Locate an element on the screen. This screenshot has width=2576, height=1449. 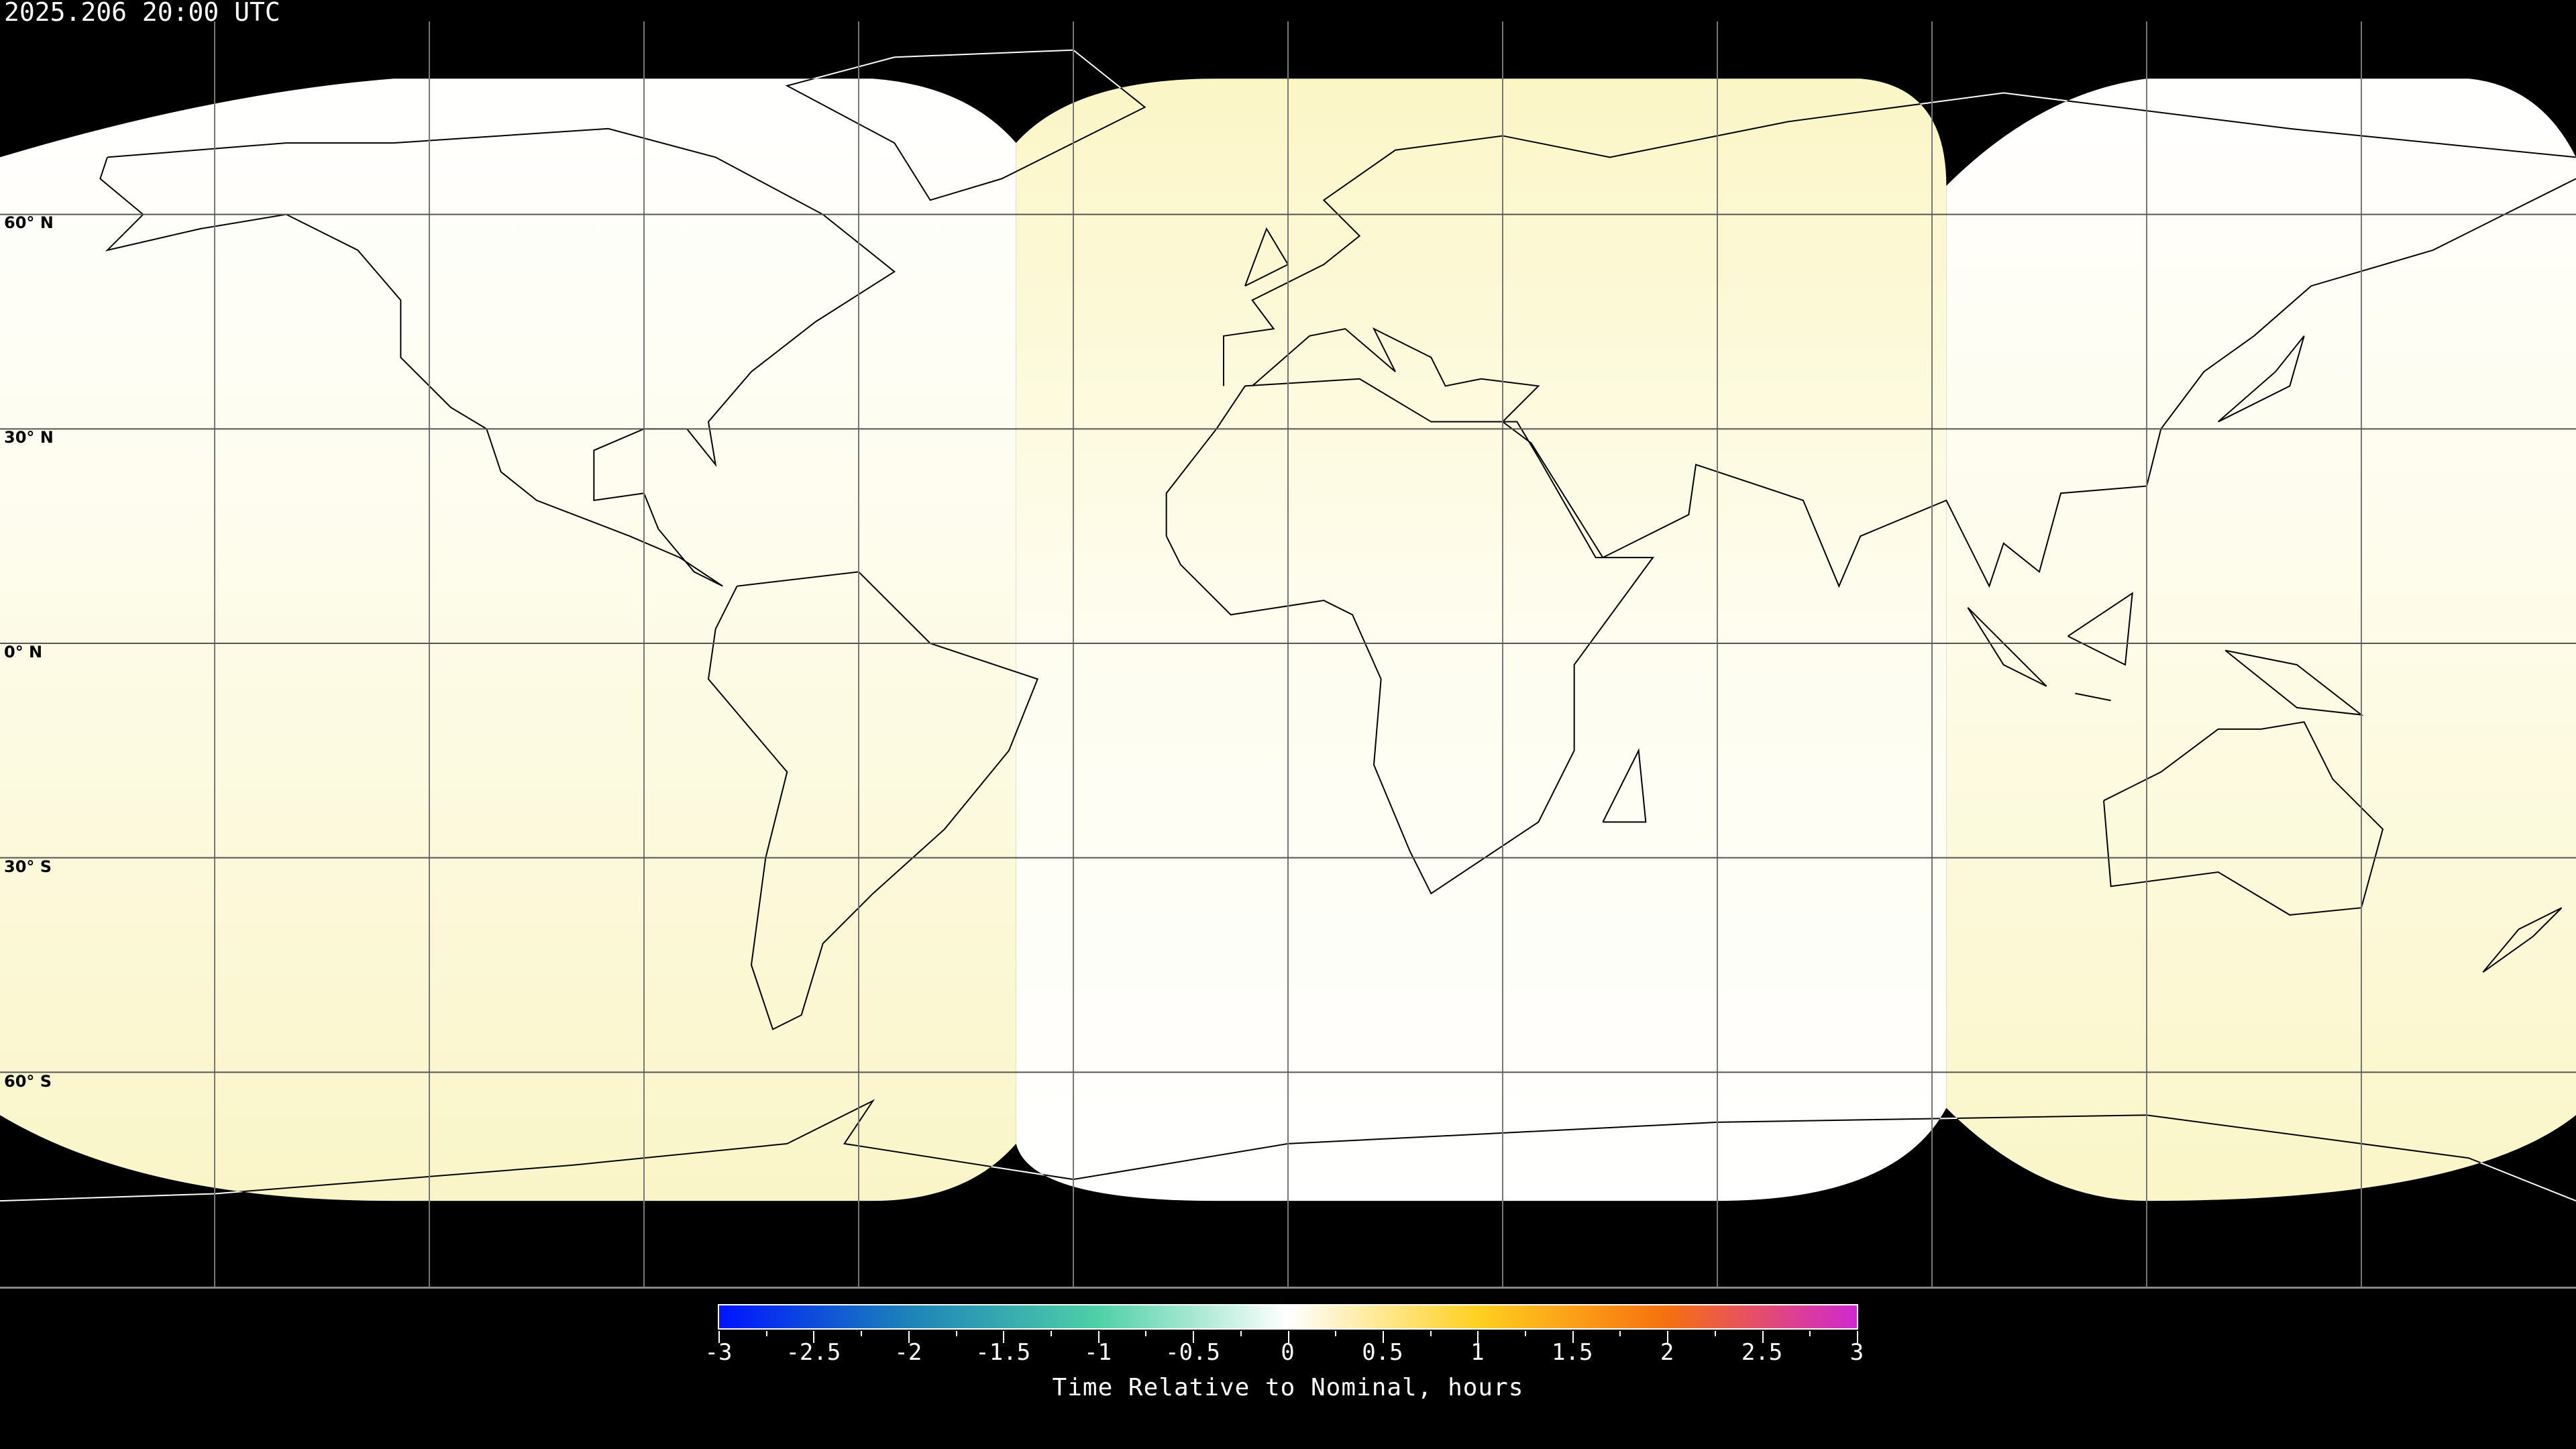
colorbar-tick-label: 3 is located at coordinates (1856, 1352).